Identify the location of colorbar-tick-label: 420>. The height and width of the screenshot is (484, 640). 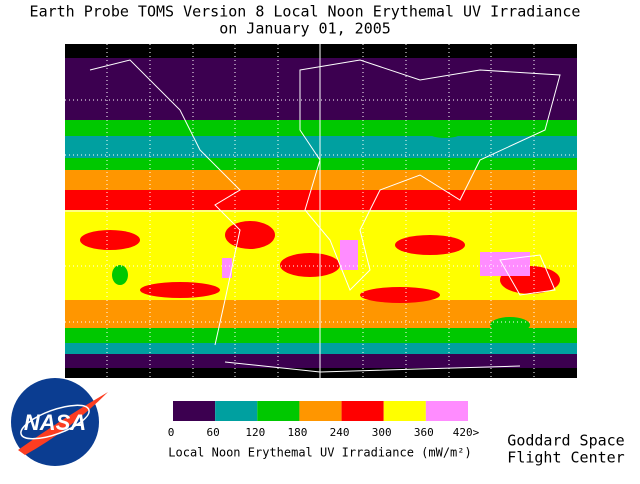
(466, 432).